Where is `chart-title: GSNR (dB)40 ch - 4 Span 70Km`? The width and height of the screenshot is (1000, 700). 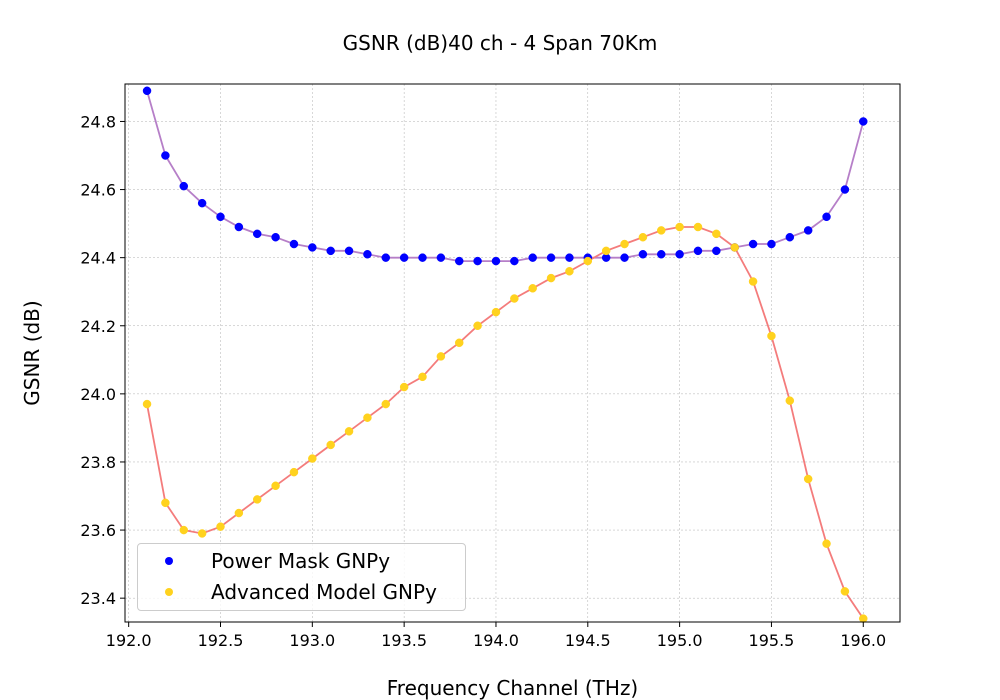 chart-title: GSNR (dB)40 ch - 4 Span 70Km is located at coordinates (500, 43).